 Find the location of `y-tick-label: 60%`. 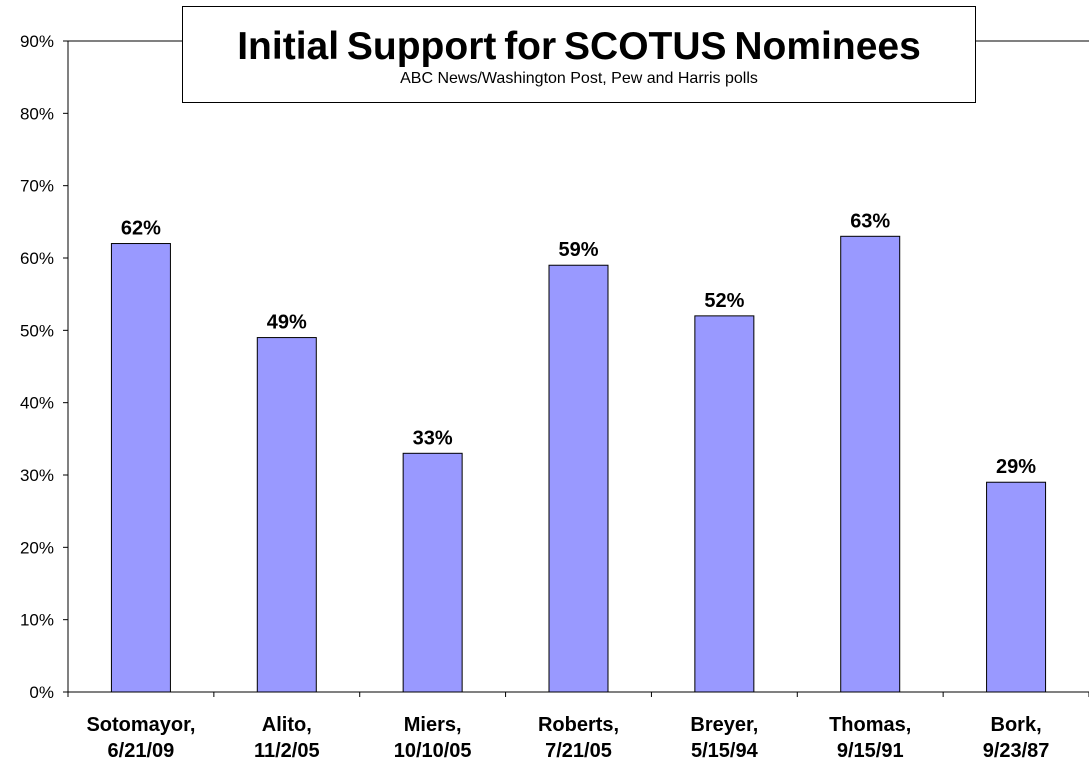

y-tick-label: 60% is located at coordinates (37, 258).